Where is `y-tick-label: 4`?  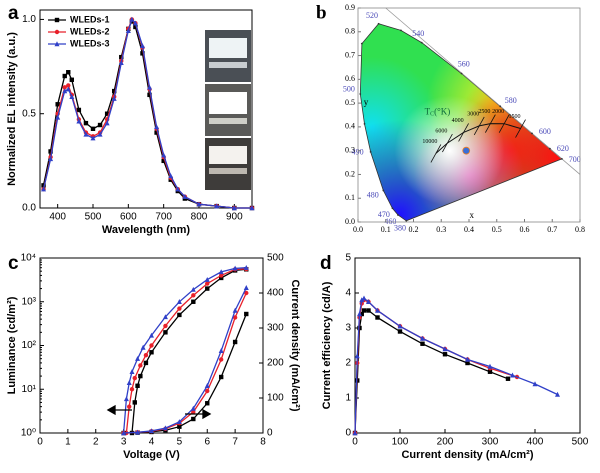
y-tick-label: 4 is located at coordinates (348, 293).